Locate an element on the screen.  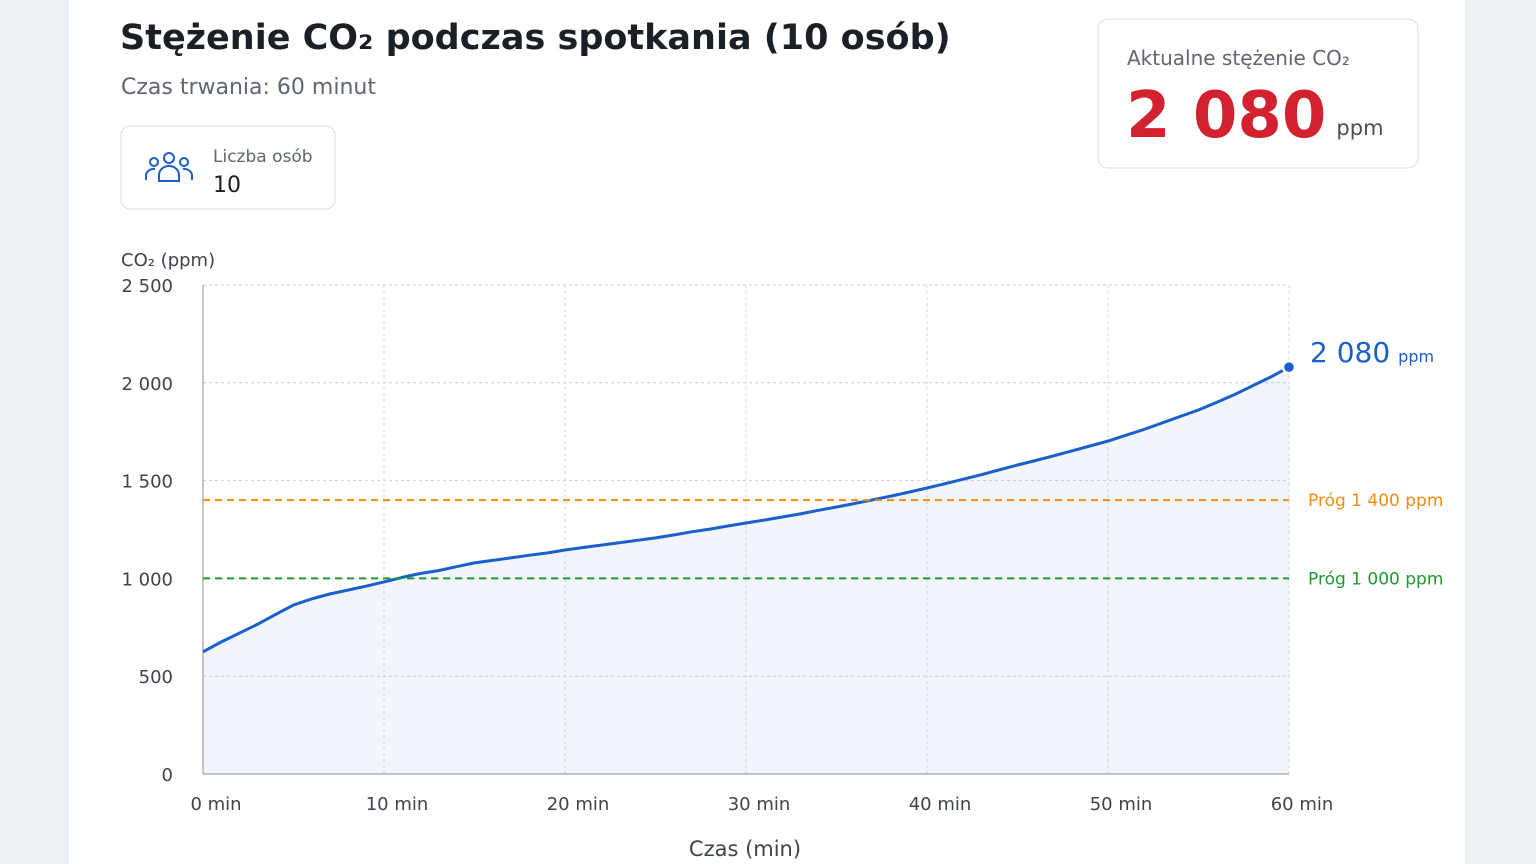
x-tick-label: 30 min is located at coordinates (759, 804).